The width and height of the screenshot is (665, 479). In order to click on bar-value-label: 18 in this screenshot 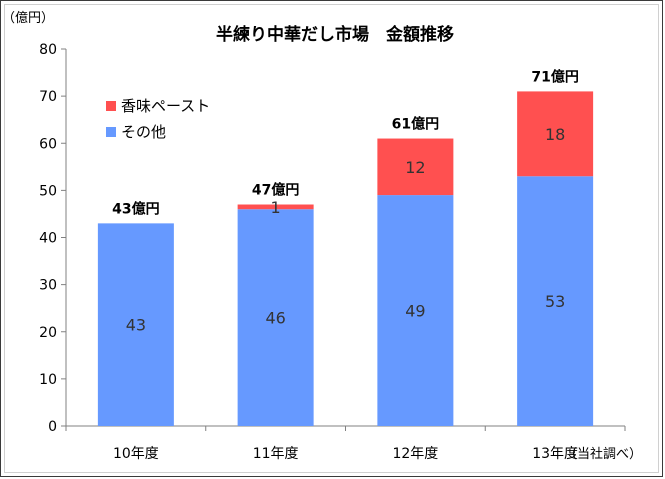, I will do `click(555, 134)`.